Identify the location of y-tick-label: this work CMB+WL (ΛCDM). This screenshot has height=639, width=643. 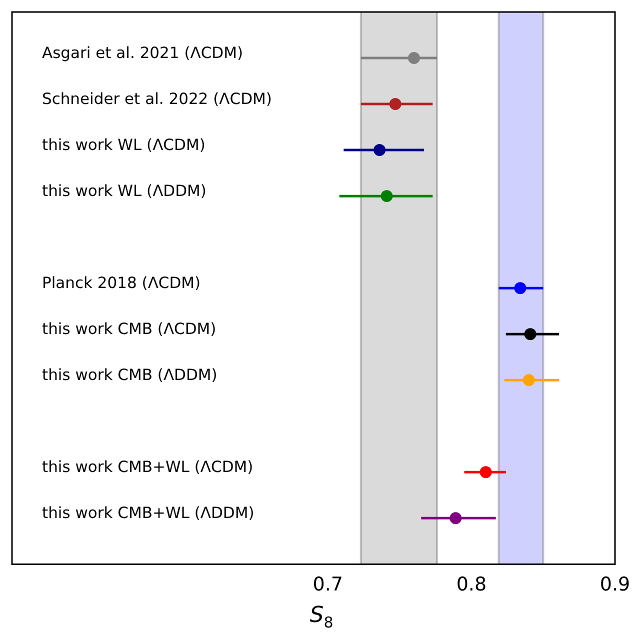
(148, 467).